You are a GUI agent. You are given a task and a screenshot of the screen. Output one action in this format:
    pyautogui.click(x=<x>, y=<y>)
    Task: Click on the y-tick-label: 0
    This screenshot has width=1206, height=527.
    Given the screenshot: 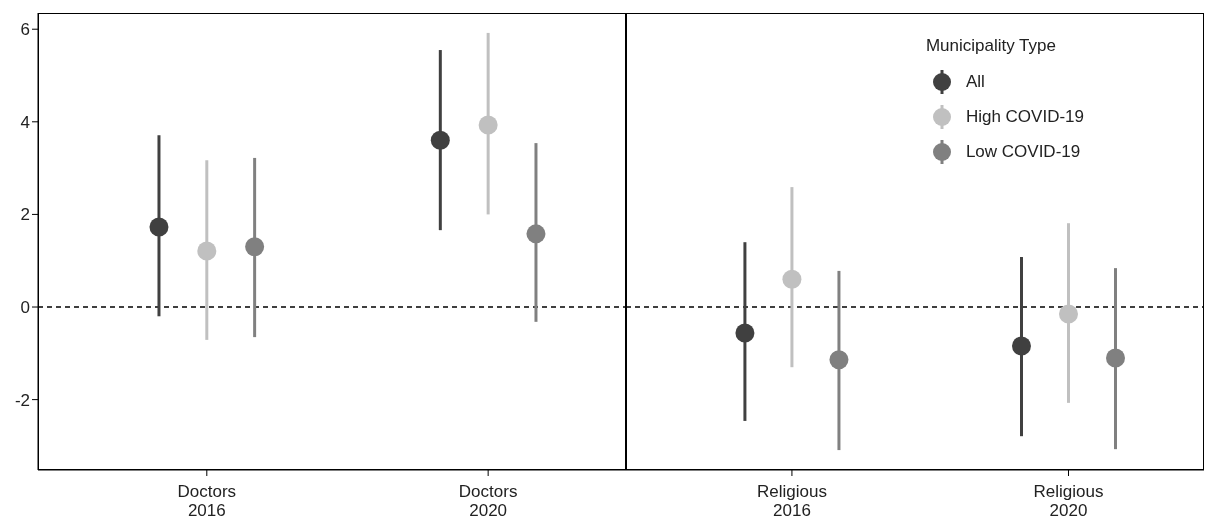 What is the action you would take?
    pyautogui.click(x=25, y=308)
    